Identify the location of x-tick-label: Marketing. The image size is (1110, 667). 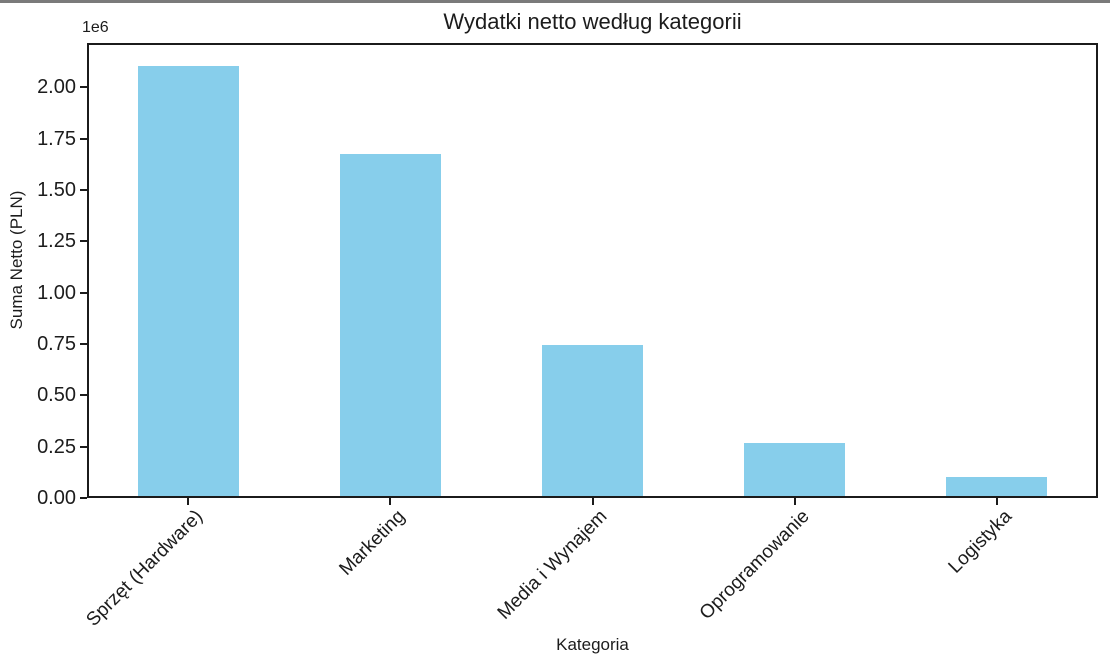
(372, 543).